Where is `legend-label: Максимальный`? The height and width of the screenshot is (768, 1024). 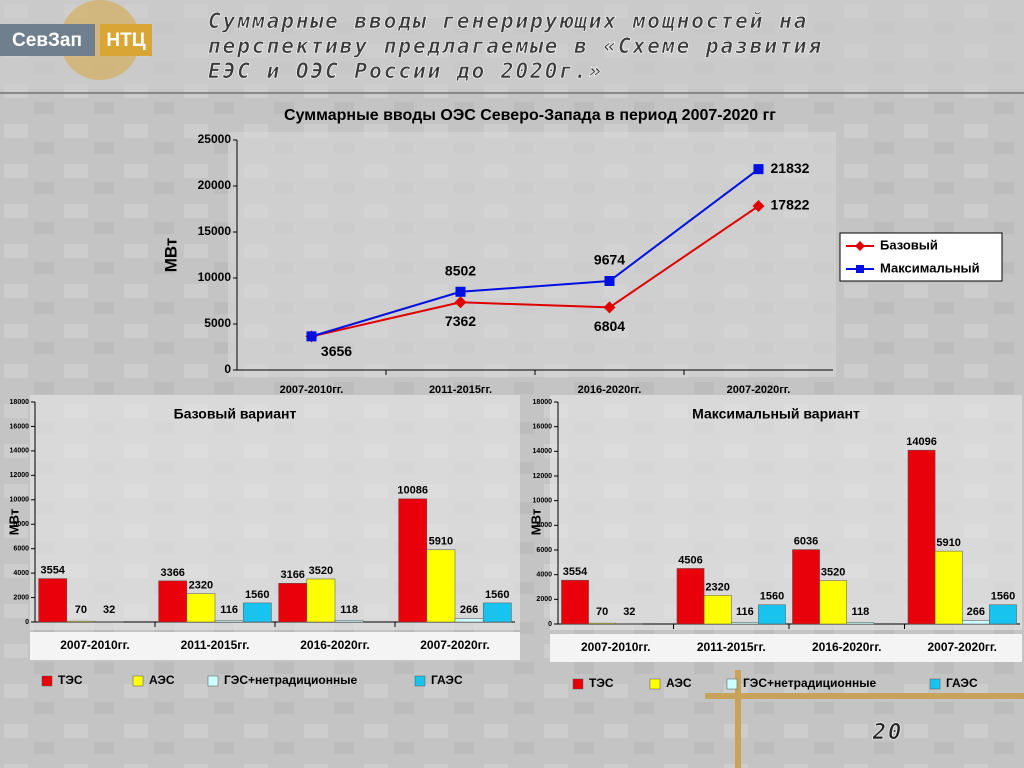
legend-label: Максимальный is located at coordinates (930, 267).